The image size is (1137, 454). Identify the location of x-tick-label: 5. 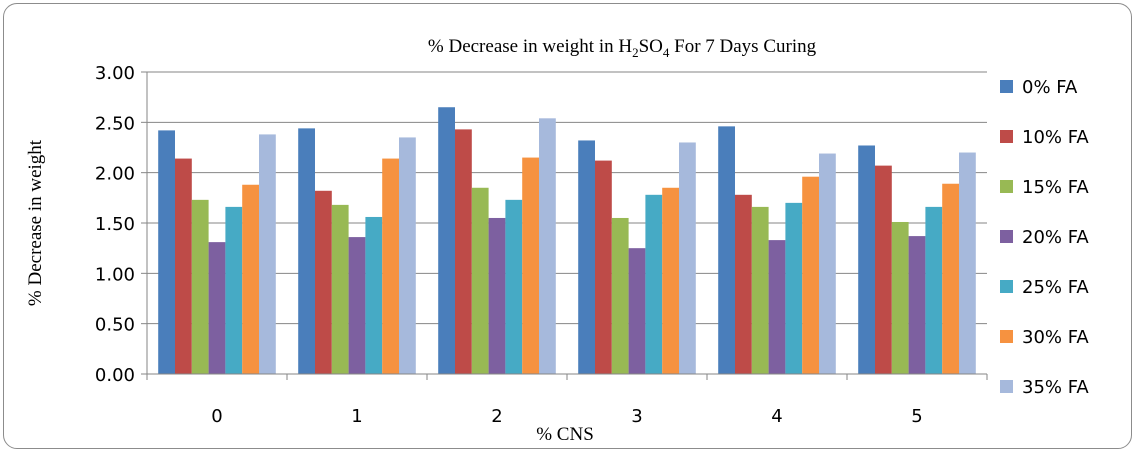
(916, 416).